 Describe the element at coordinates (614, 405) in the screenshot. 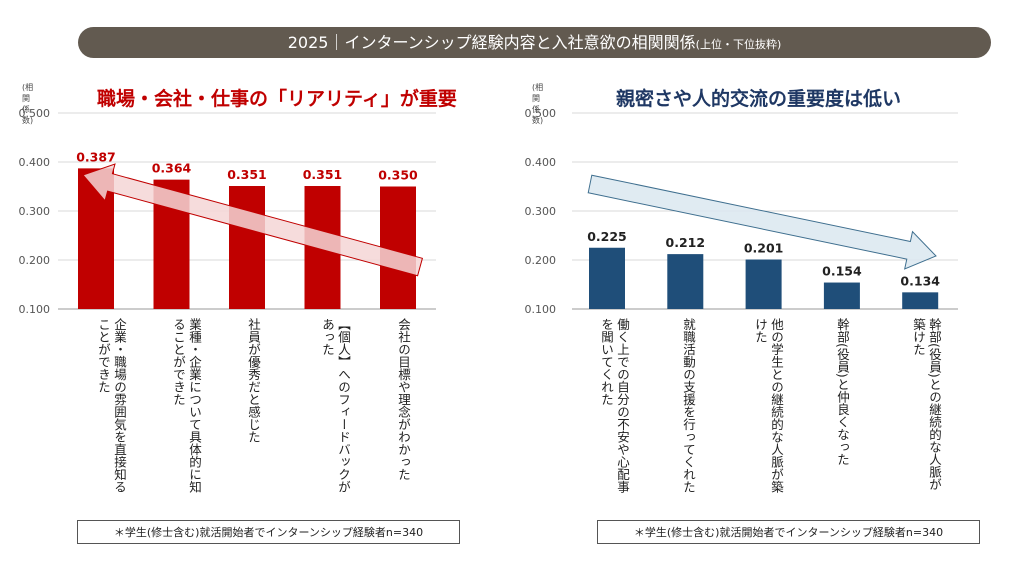

I see `right-category-label-1: 働く上での自分の不安や心配事 を聞いてくれた` at that location.